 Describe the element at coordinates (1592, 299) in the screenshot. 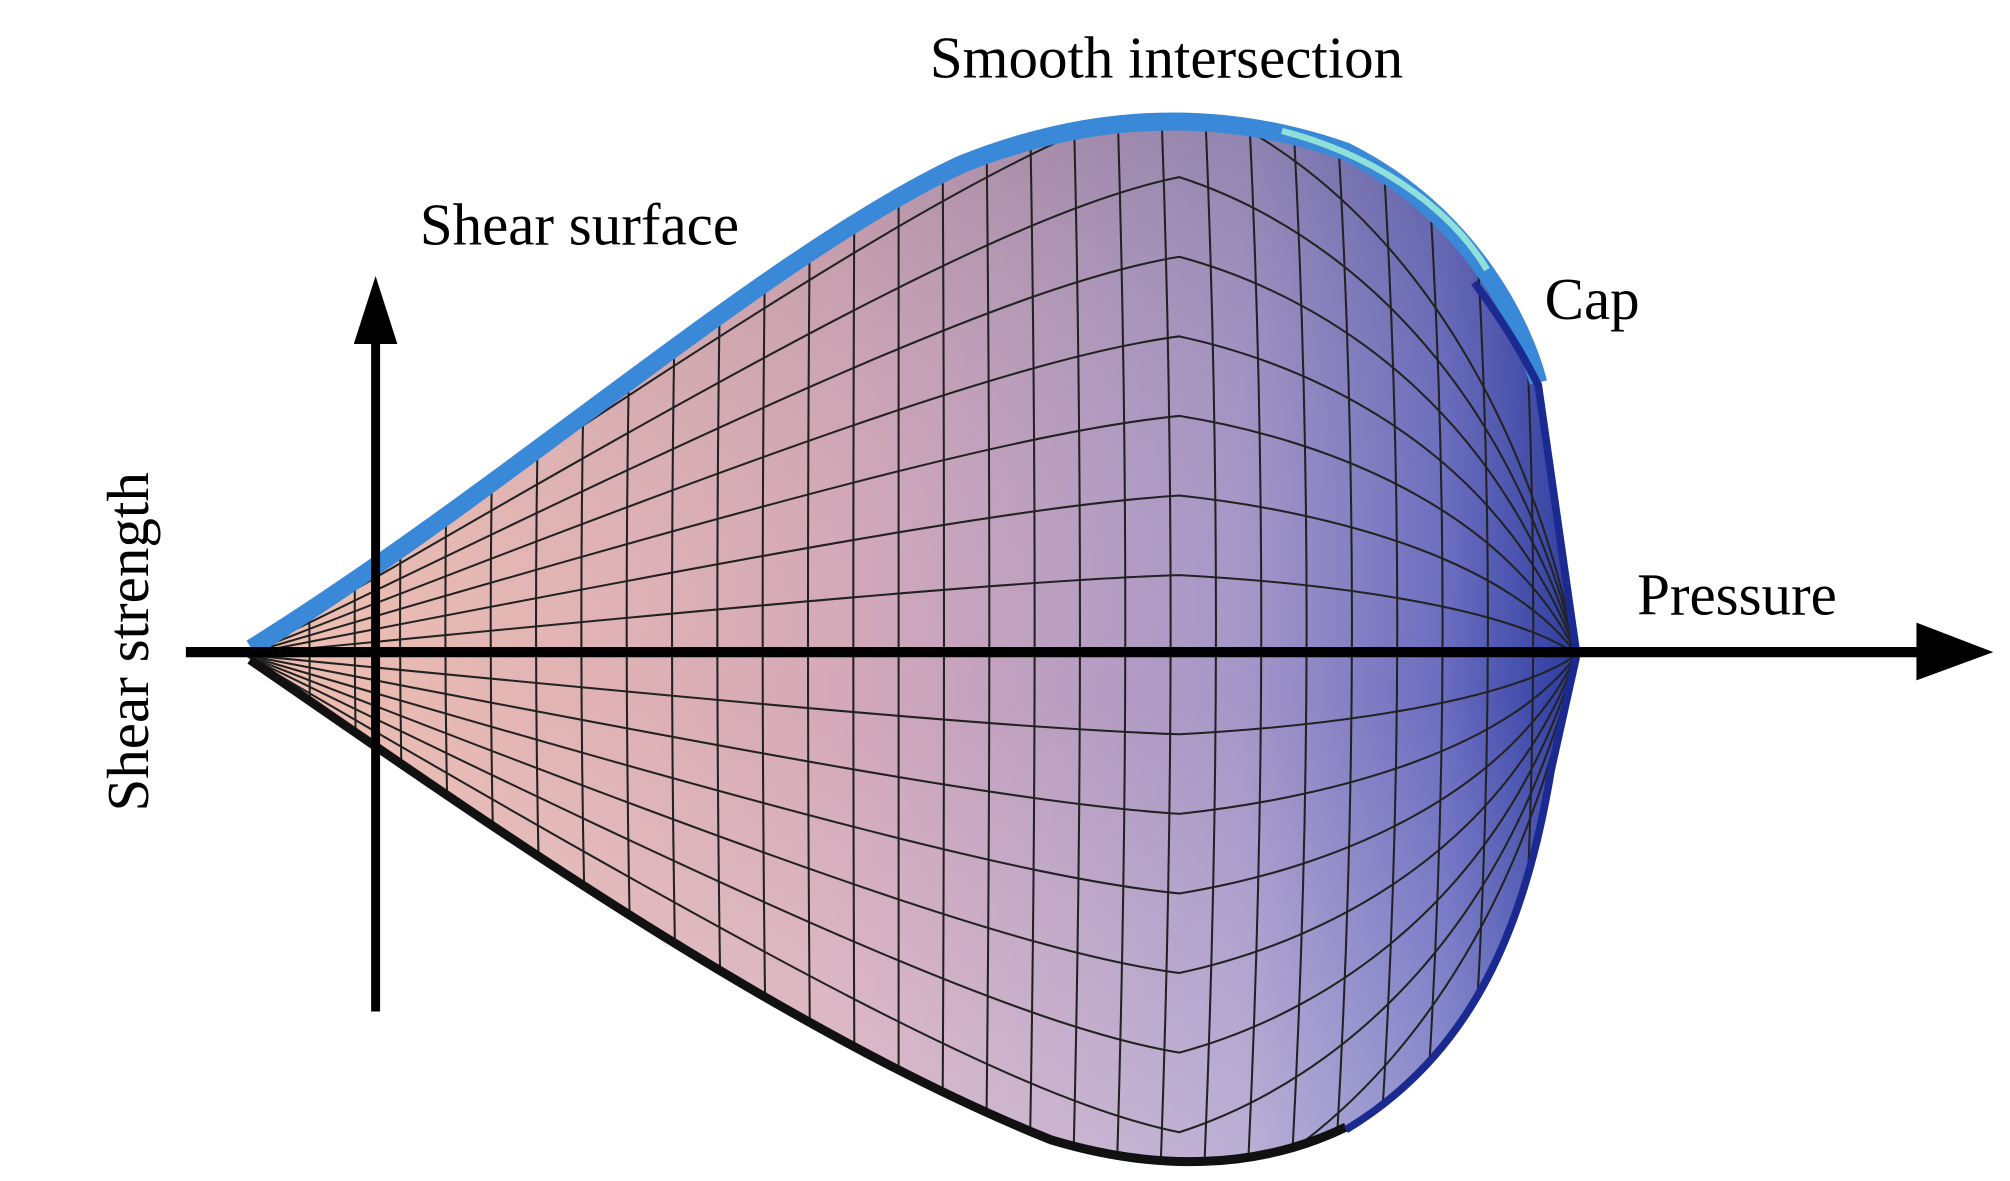

I see `label-cap: Cap` at that location.